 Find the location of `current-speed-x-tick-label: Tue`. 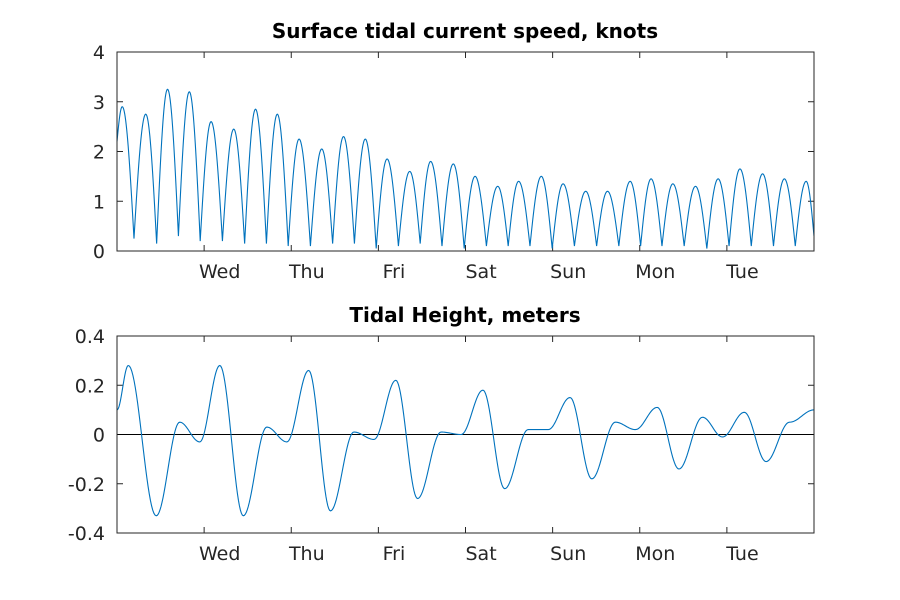

current-speed-x-tick-label: Tue is located at coordinates (741, 272).